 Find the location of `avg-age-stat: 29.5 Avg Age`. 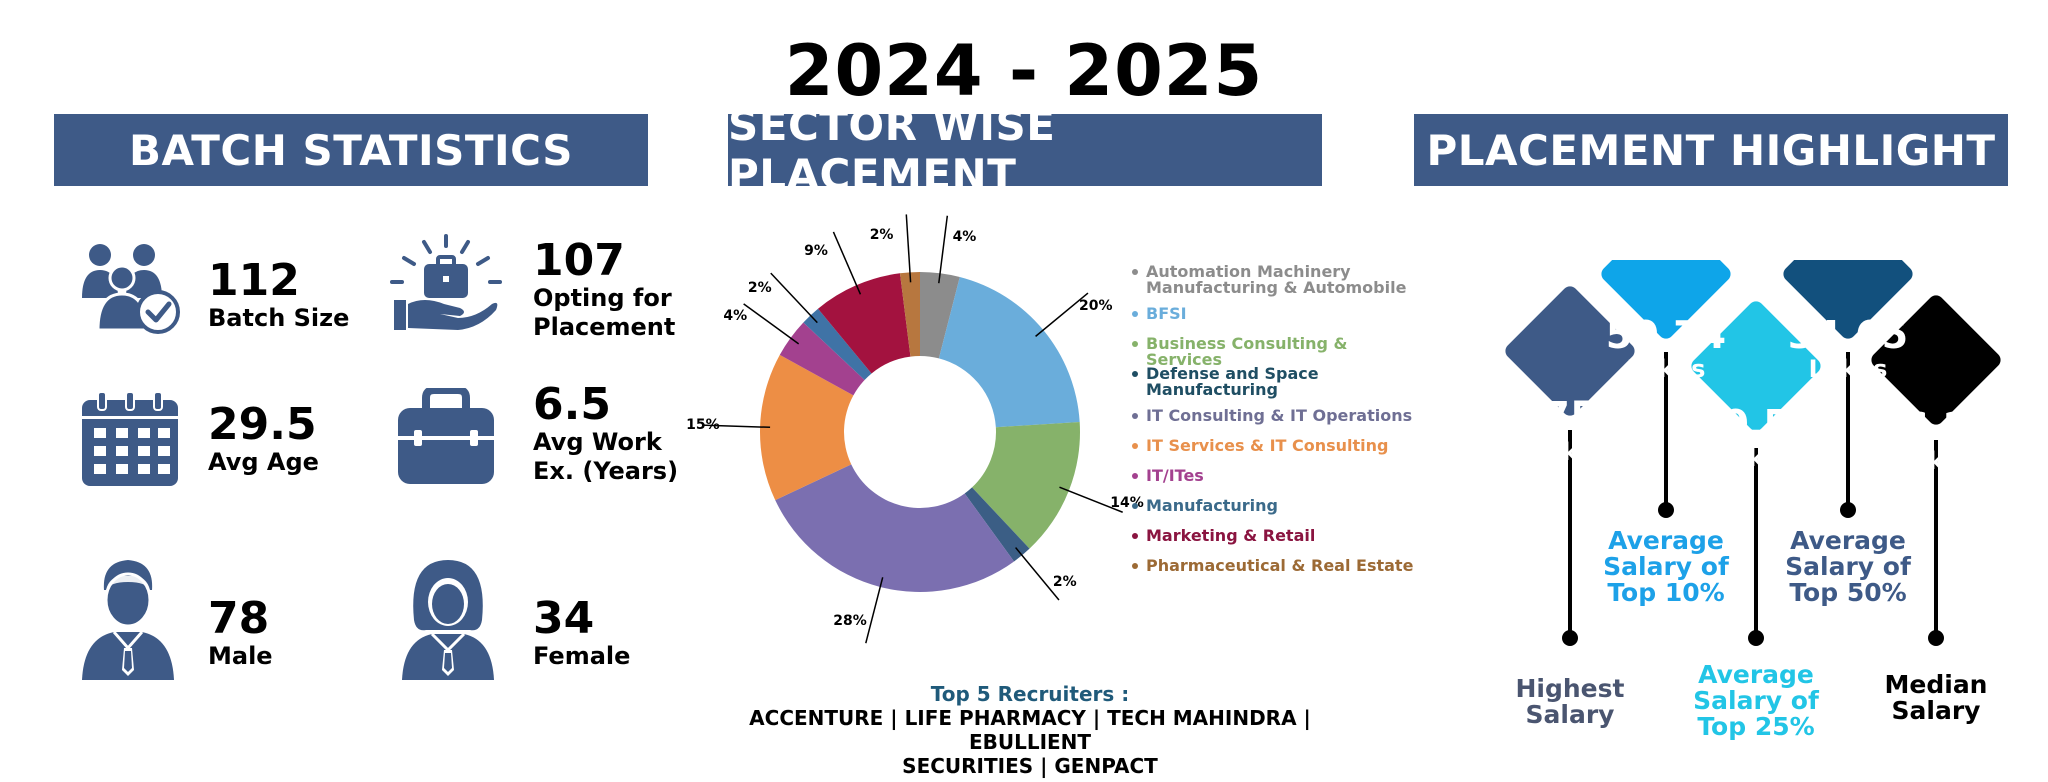

avg-age-stat: 29.5 Avg Age is located at coordinates (263, 439).